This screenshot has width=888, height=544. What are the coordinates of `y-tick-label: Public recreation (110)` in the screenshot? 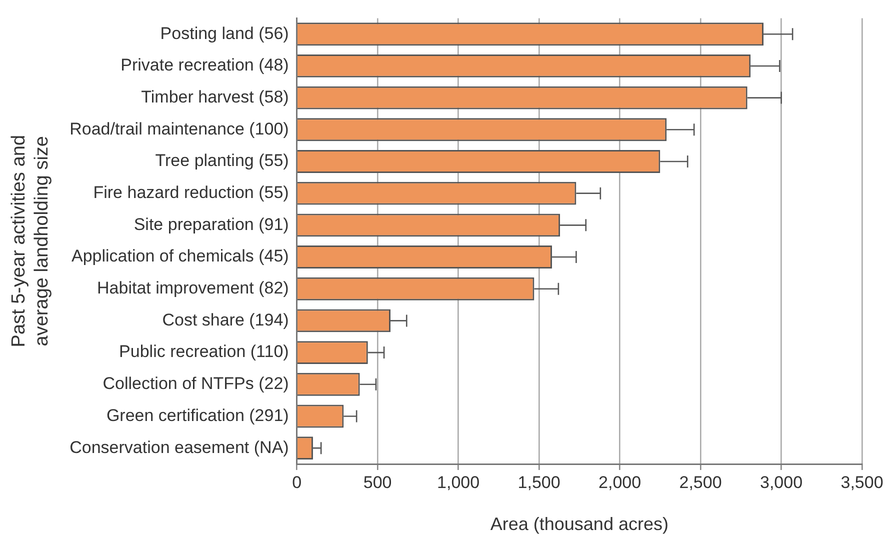 It's located at (204, 352).